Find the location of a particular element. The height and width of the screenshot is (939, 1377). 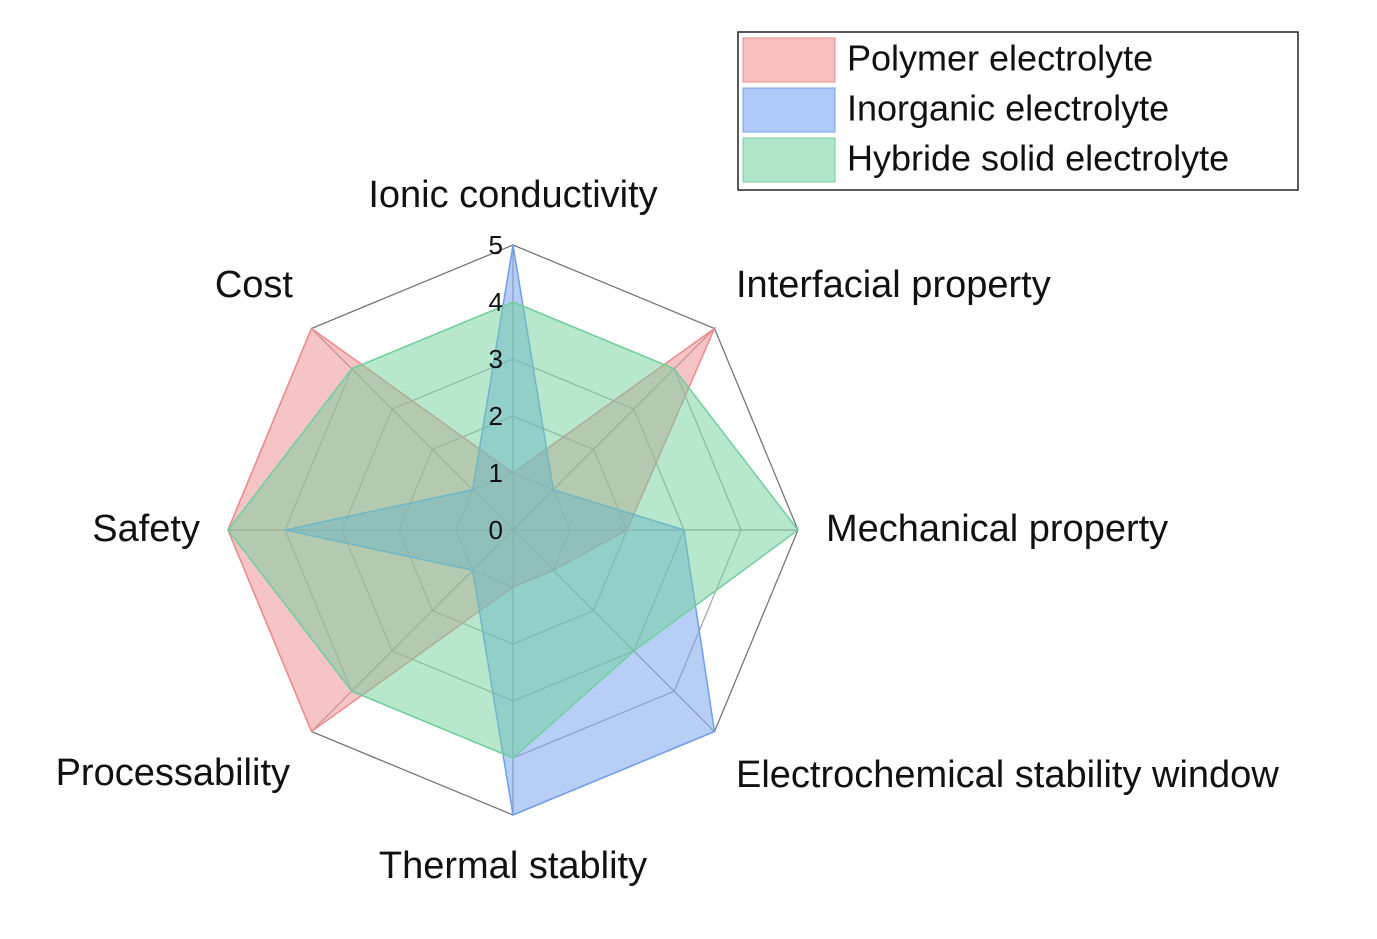

axis-label: Mechanical property is located at coordinates (997, 529).